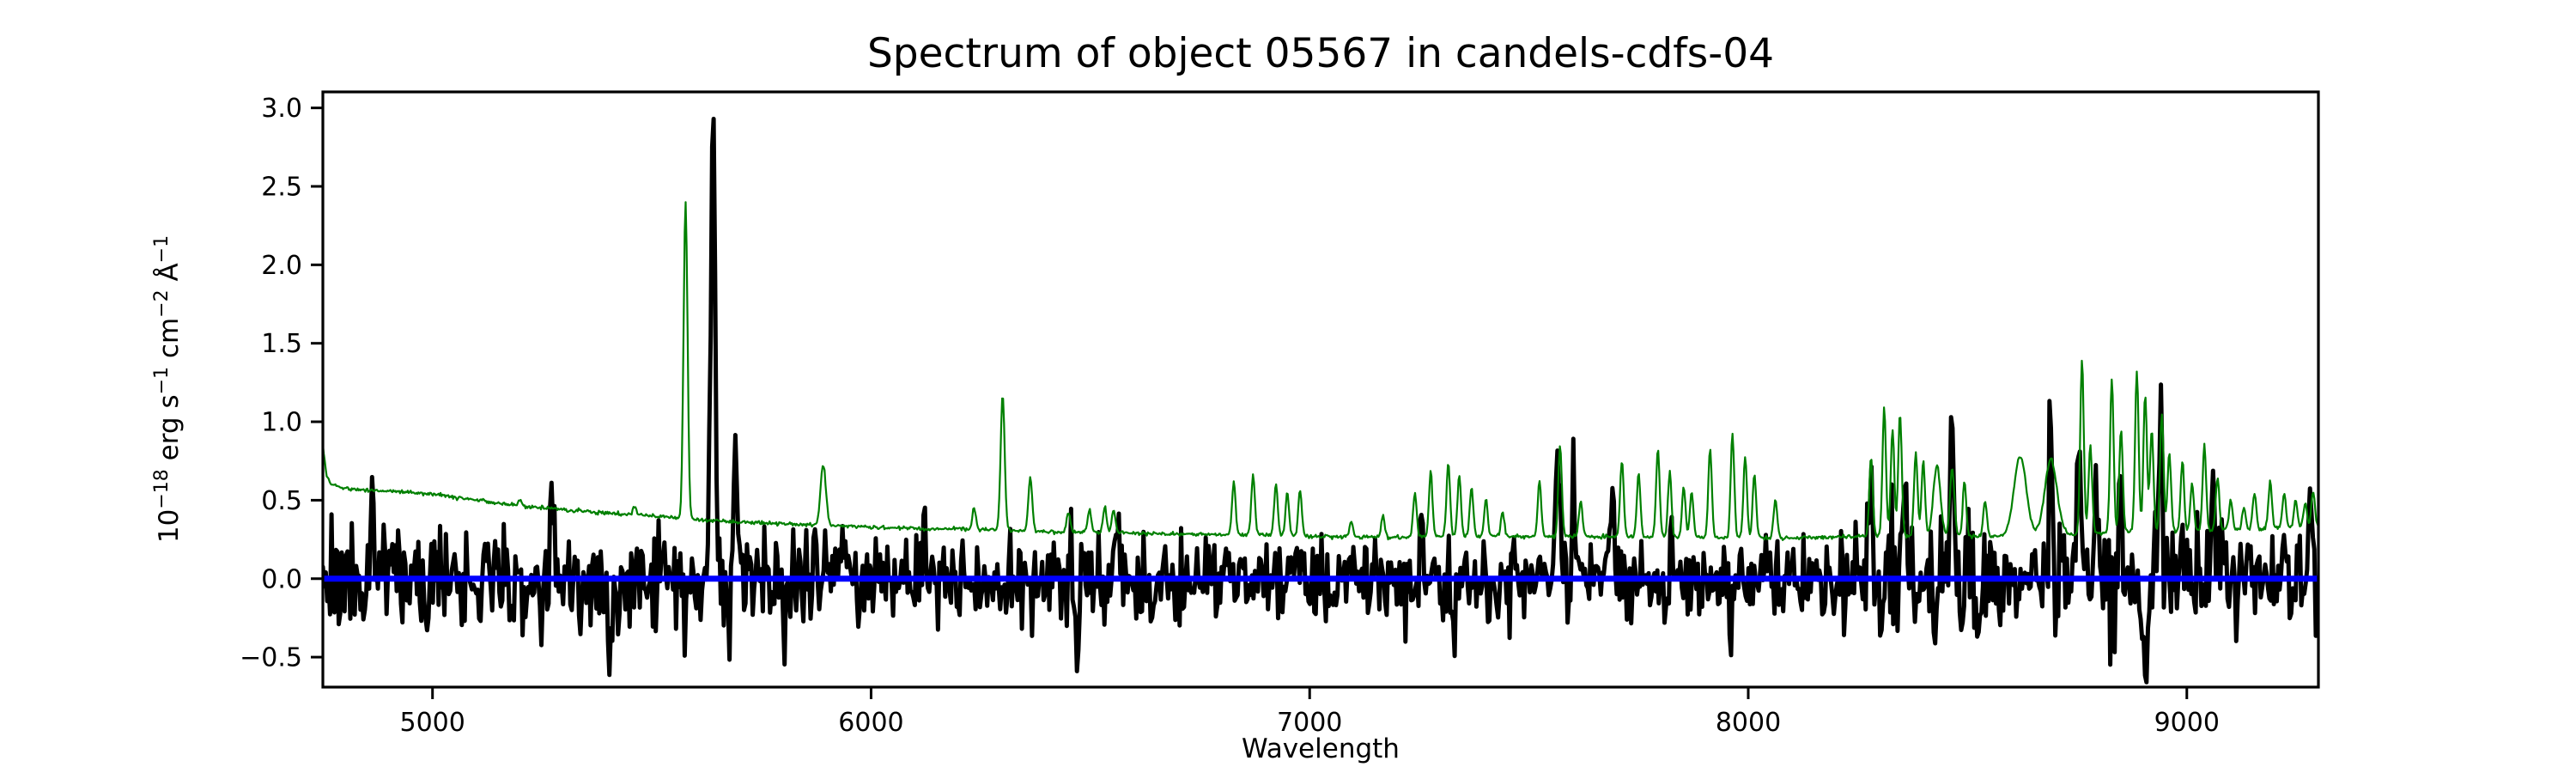  What do you see at coordinates (281, 266) in the screenshot?
I see `y-tick-label: 2.0` at bounding box center [281, 266].